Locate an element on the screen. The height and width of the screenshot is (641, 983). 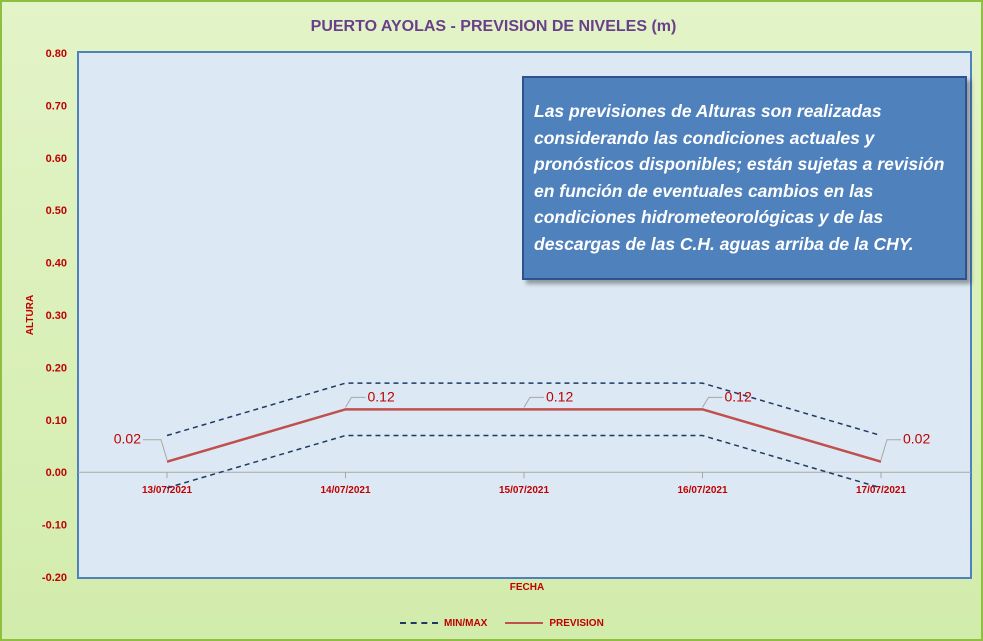
legend: MIN/MAX PREVISION is located at coordinates (511, 623).